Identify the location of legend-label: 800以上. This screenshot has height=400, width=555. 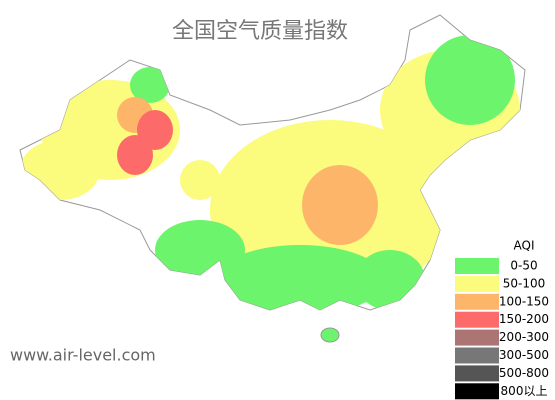
(524, 391).